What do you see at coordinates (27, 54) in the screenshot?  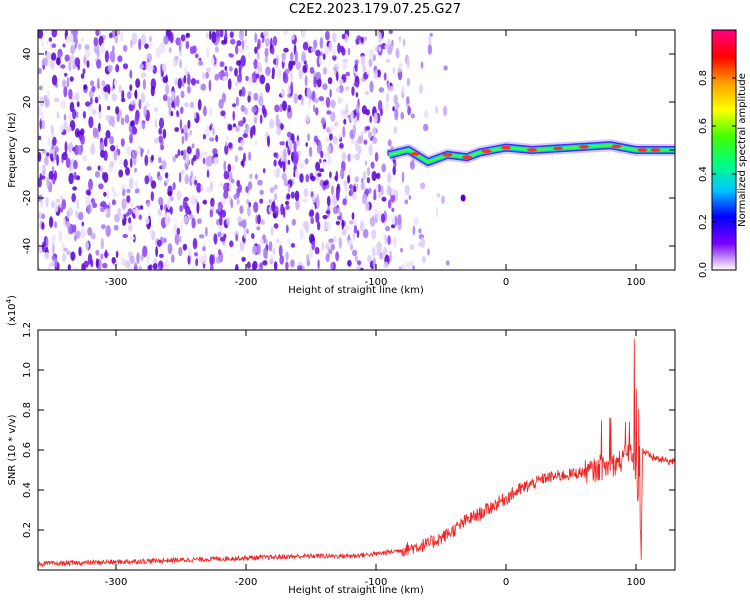 I see `heatmap-y-tick-label: 40` at bounding box center [27, 54].